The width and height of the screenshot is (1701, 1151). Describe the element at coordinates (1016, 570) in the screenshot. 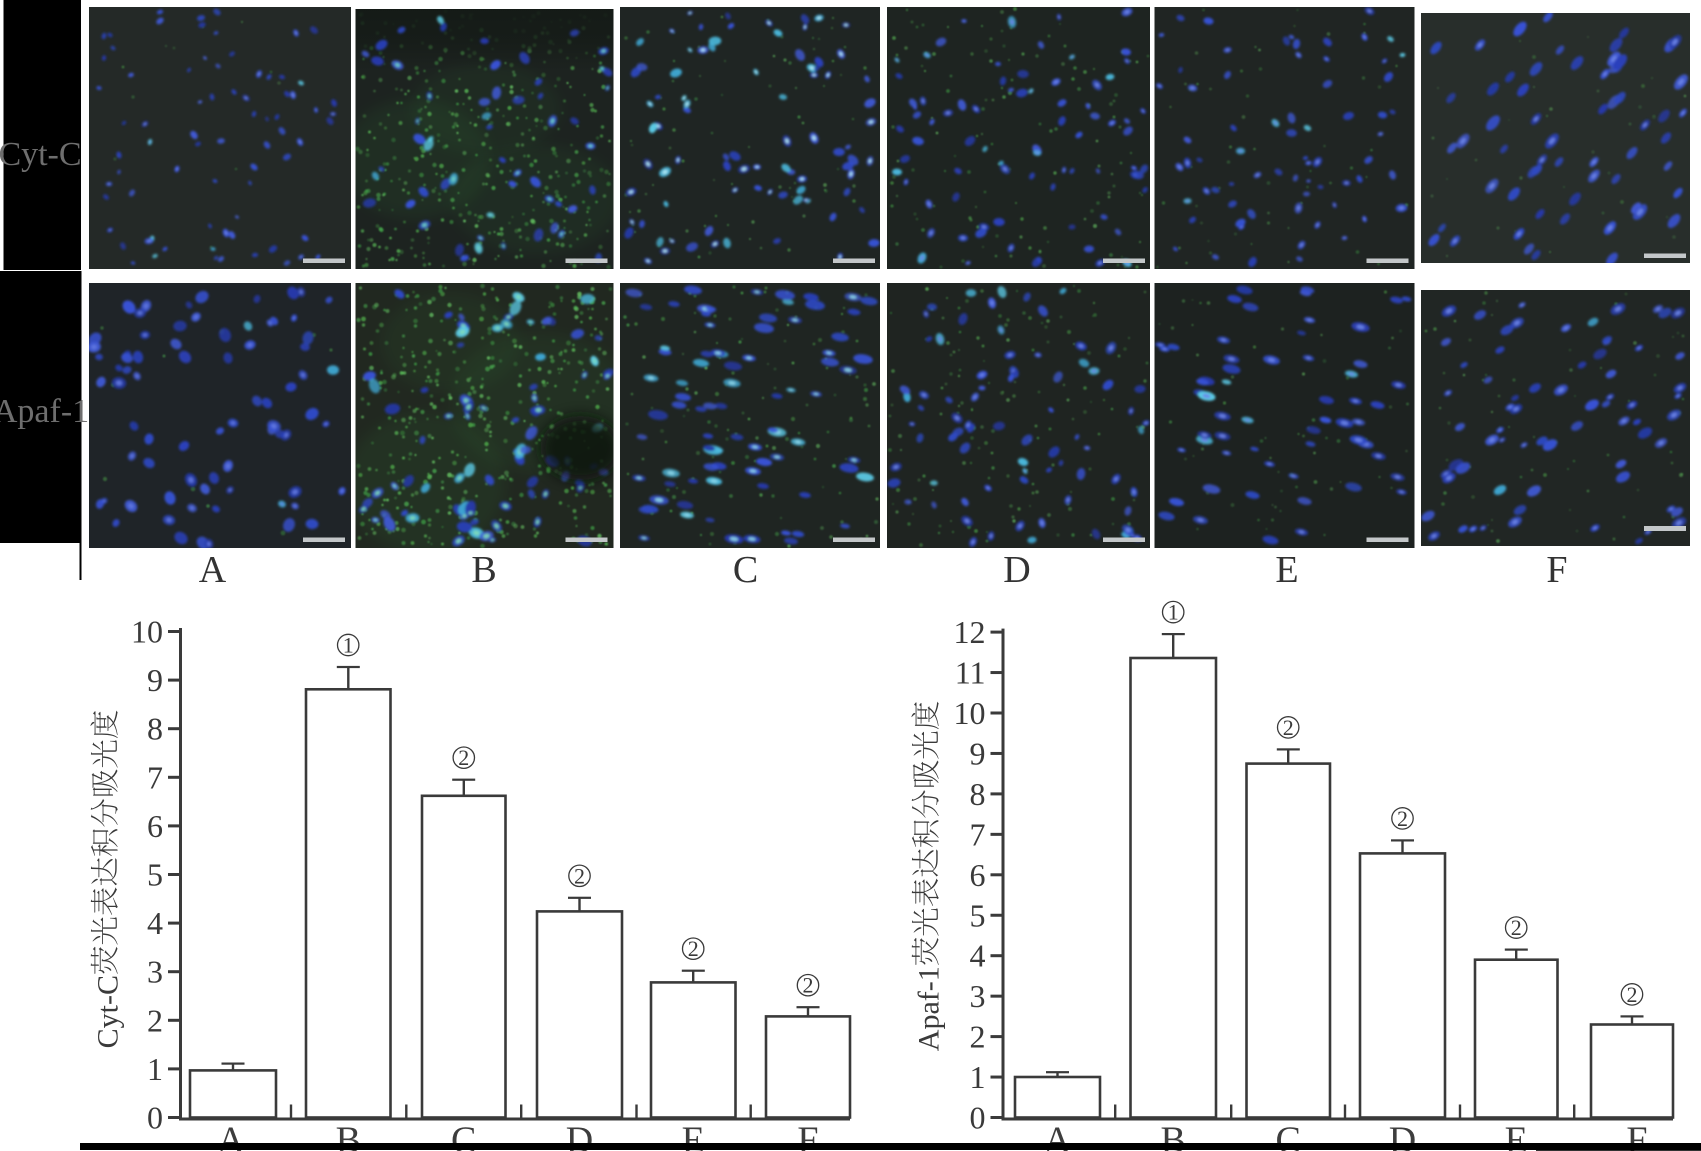

I see `svg-text: D` at that location.